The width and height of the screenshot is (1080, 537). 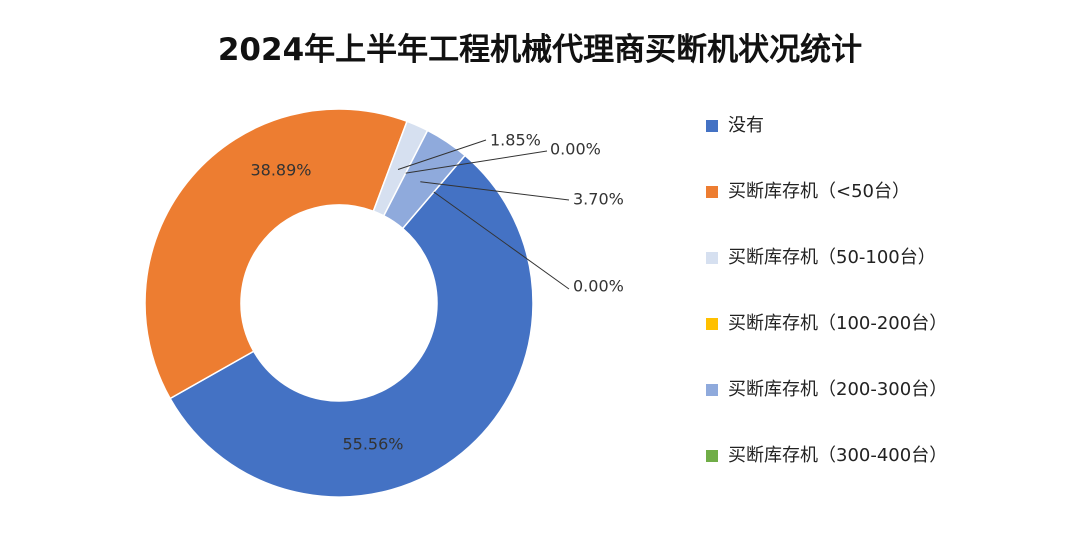 I want to click on chart-title: 2024年上半年工程机械代理商买断机状况统计, so click(x=540, y=50).